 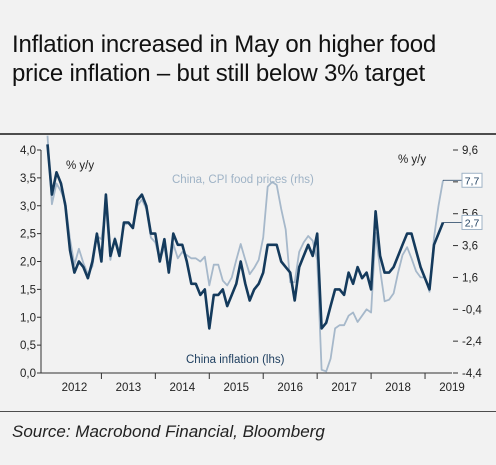 What do you see at coordinates (472, 310) in the screenshot?
I see `right-tick-label: -0,4` at bounding box center [472, 310].